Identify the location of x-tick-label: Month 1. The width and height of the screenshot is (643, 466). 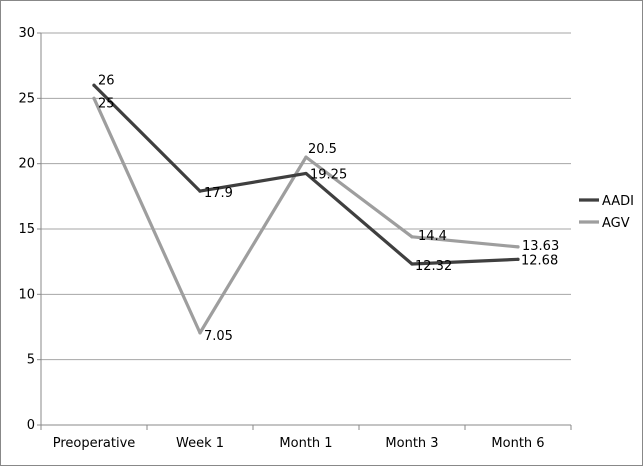
(305, 443).